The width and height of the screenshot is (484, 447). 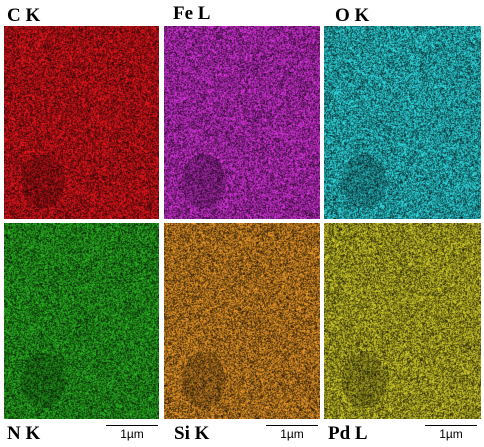 What do you see at coordinates (402, 321) in the screenshot?
I see `map-pd-l` at bounding box center [402, 321].